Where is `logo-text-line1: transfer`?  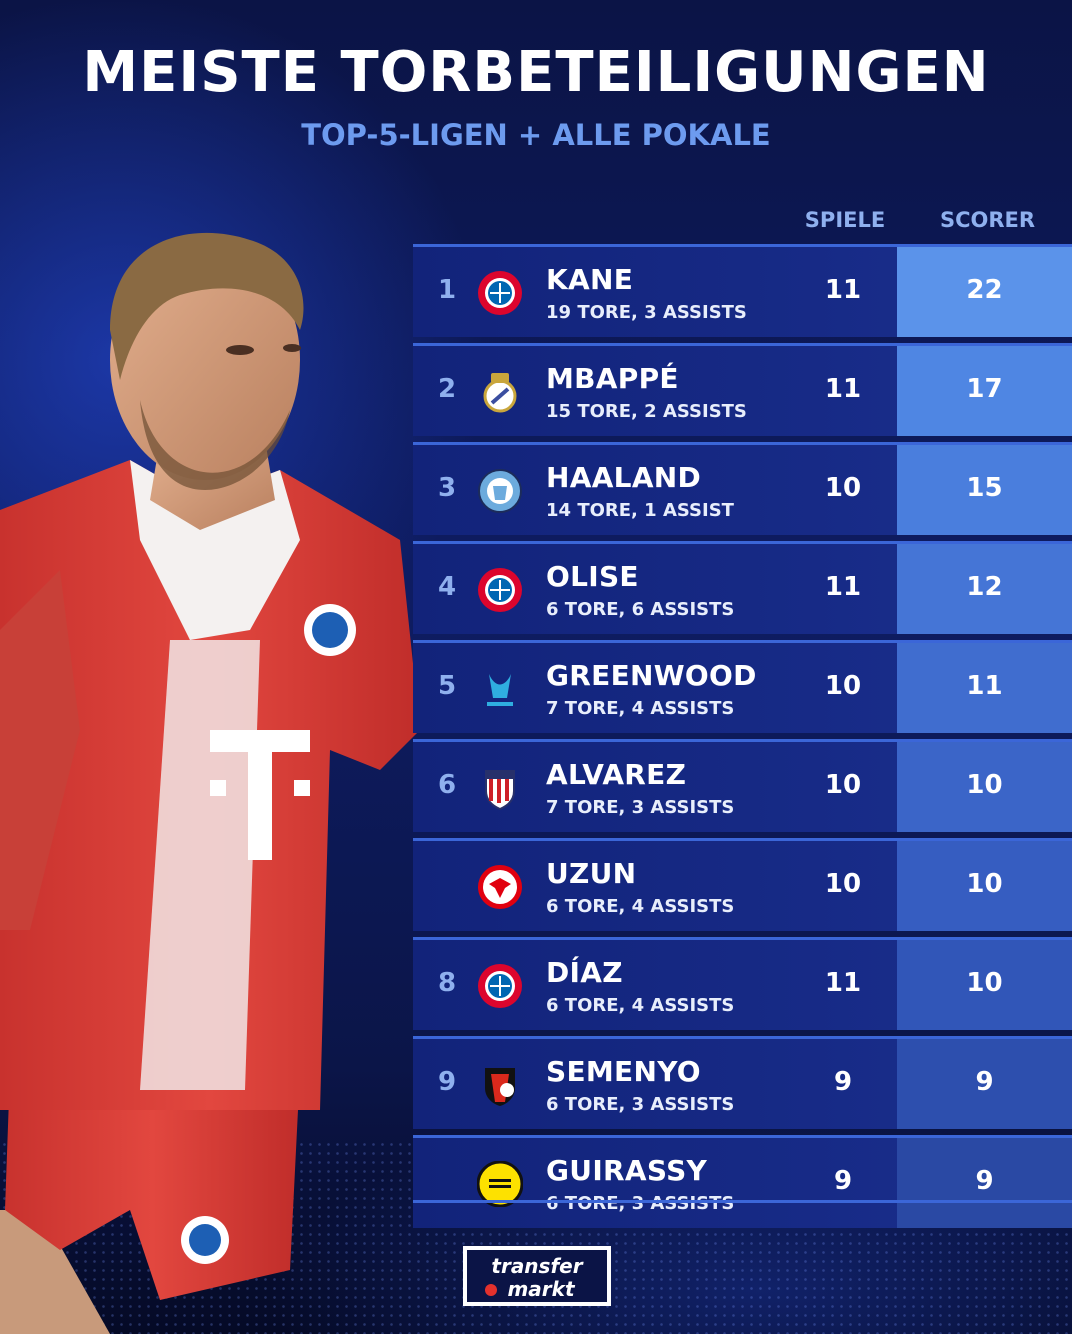 logo-text-line1: transfer is located at coordinates (537, 1266).